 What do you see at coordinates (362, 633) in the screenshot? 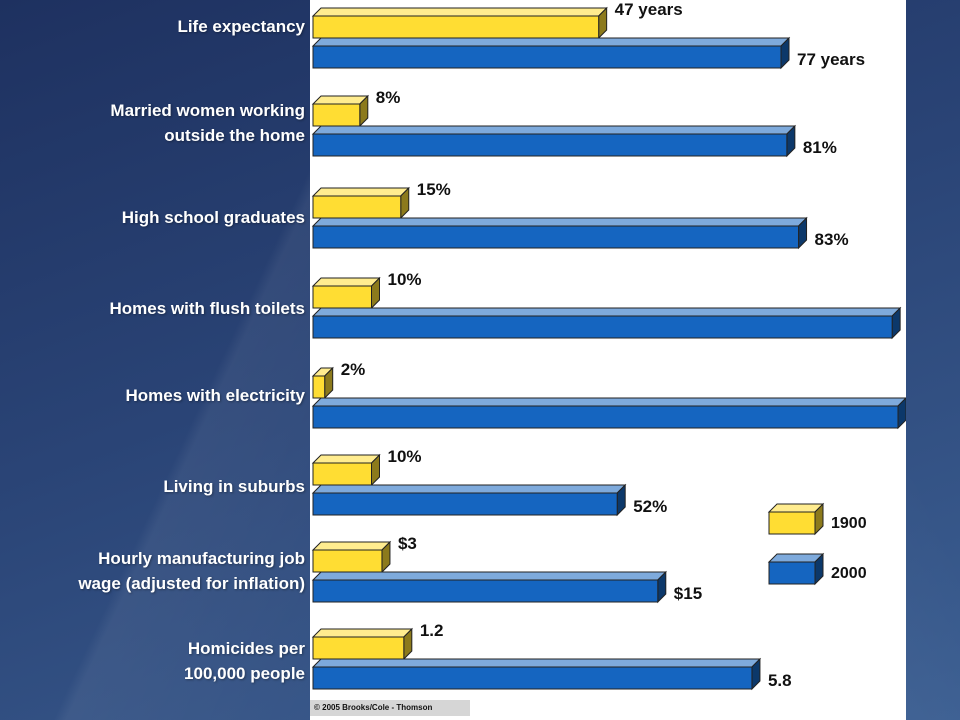
I see `bar-1900-7-top` at bounding box center [362, 633].